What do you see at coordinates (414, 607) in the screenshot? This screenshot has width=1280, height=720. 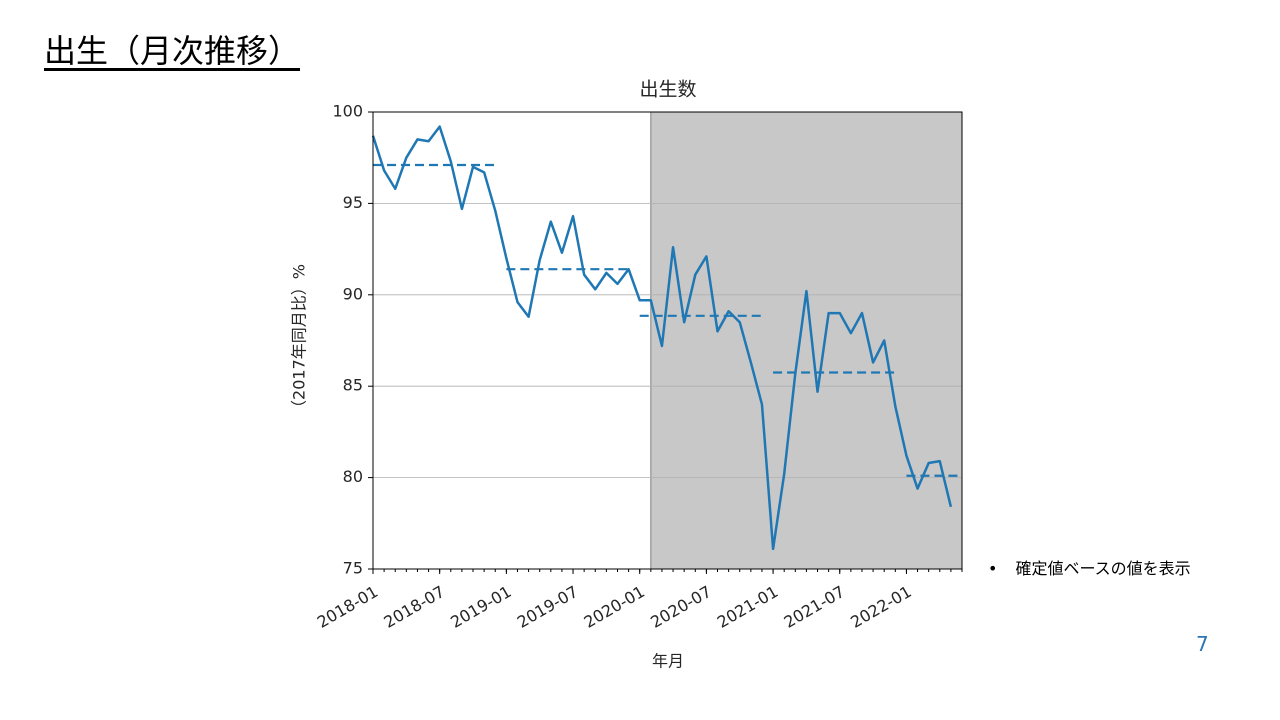 I see `x-tick-label: 2018-07` at bounding box center [414, 607].